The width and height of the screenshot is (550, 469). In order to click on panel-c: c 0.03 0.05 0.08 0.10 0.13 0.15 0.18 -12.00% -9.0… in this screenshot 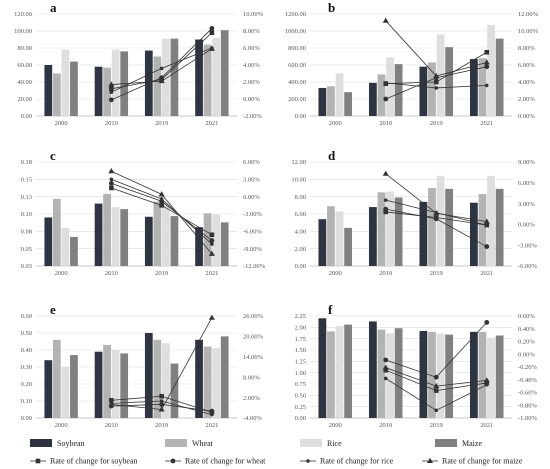, I will do `click(143, 212)`.